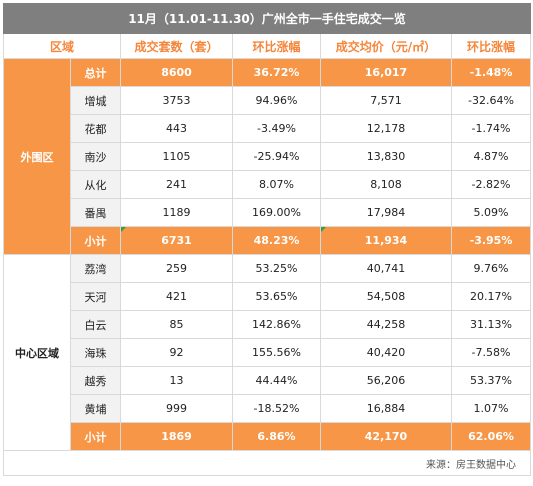 This screenshot has width=533, height=486. Describe the element at coordinates (176, 436) in the screenshot. I see `units-cell: 1869` at that location.